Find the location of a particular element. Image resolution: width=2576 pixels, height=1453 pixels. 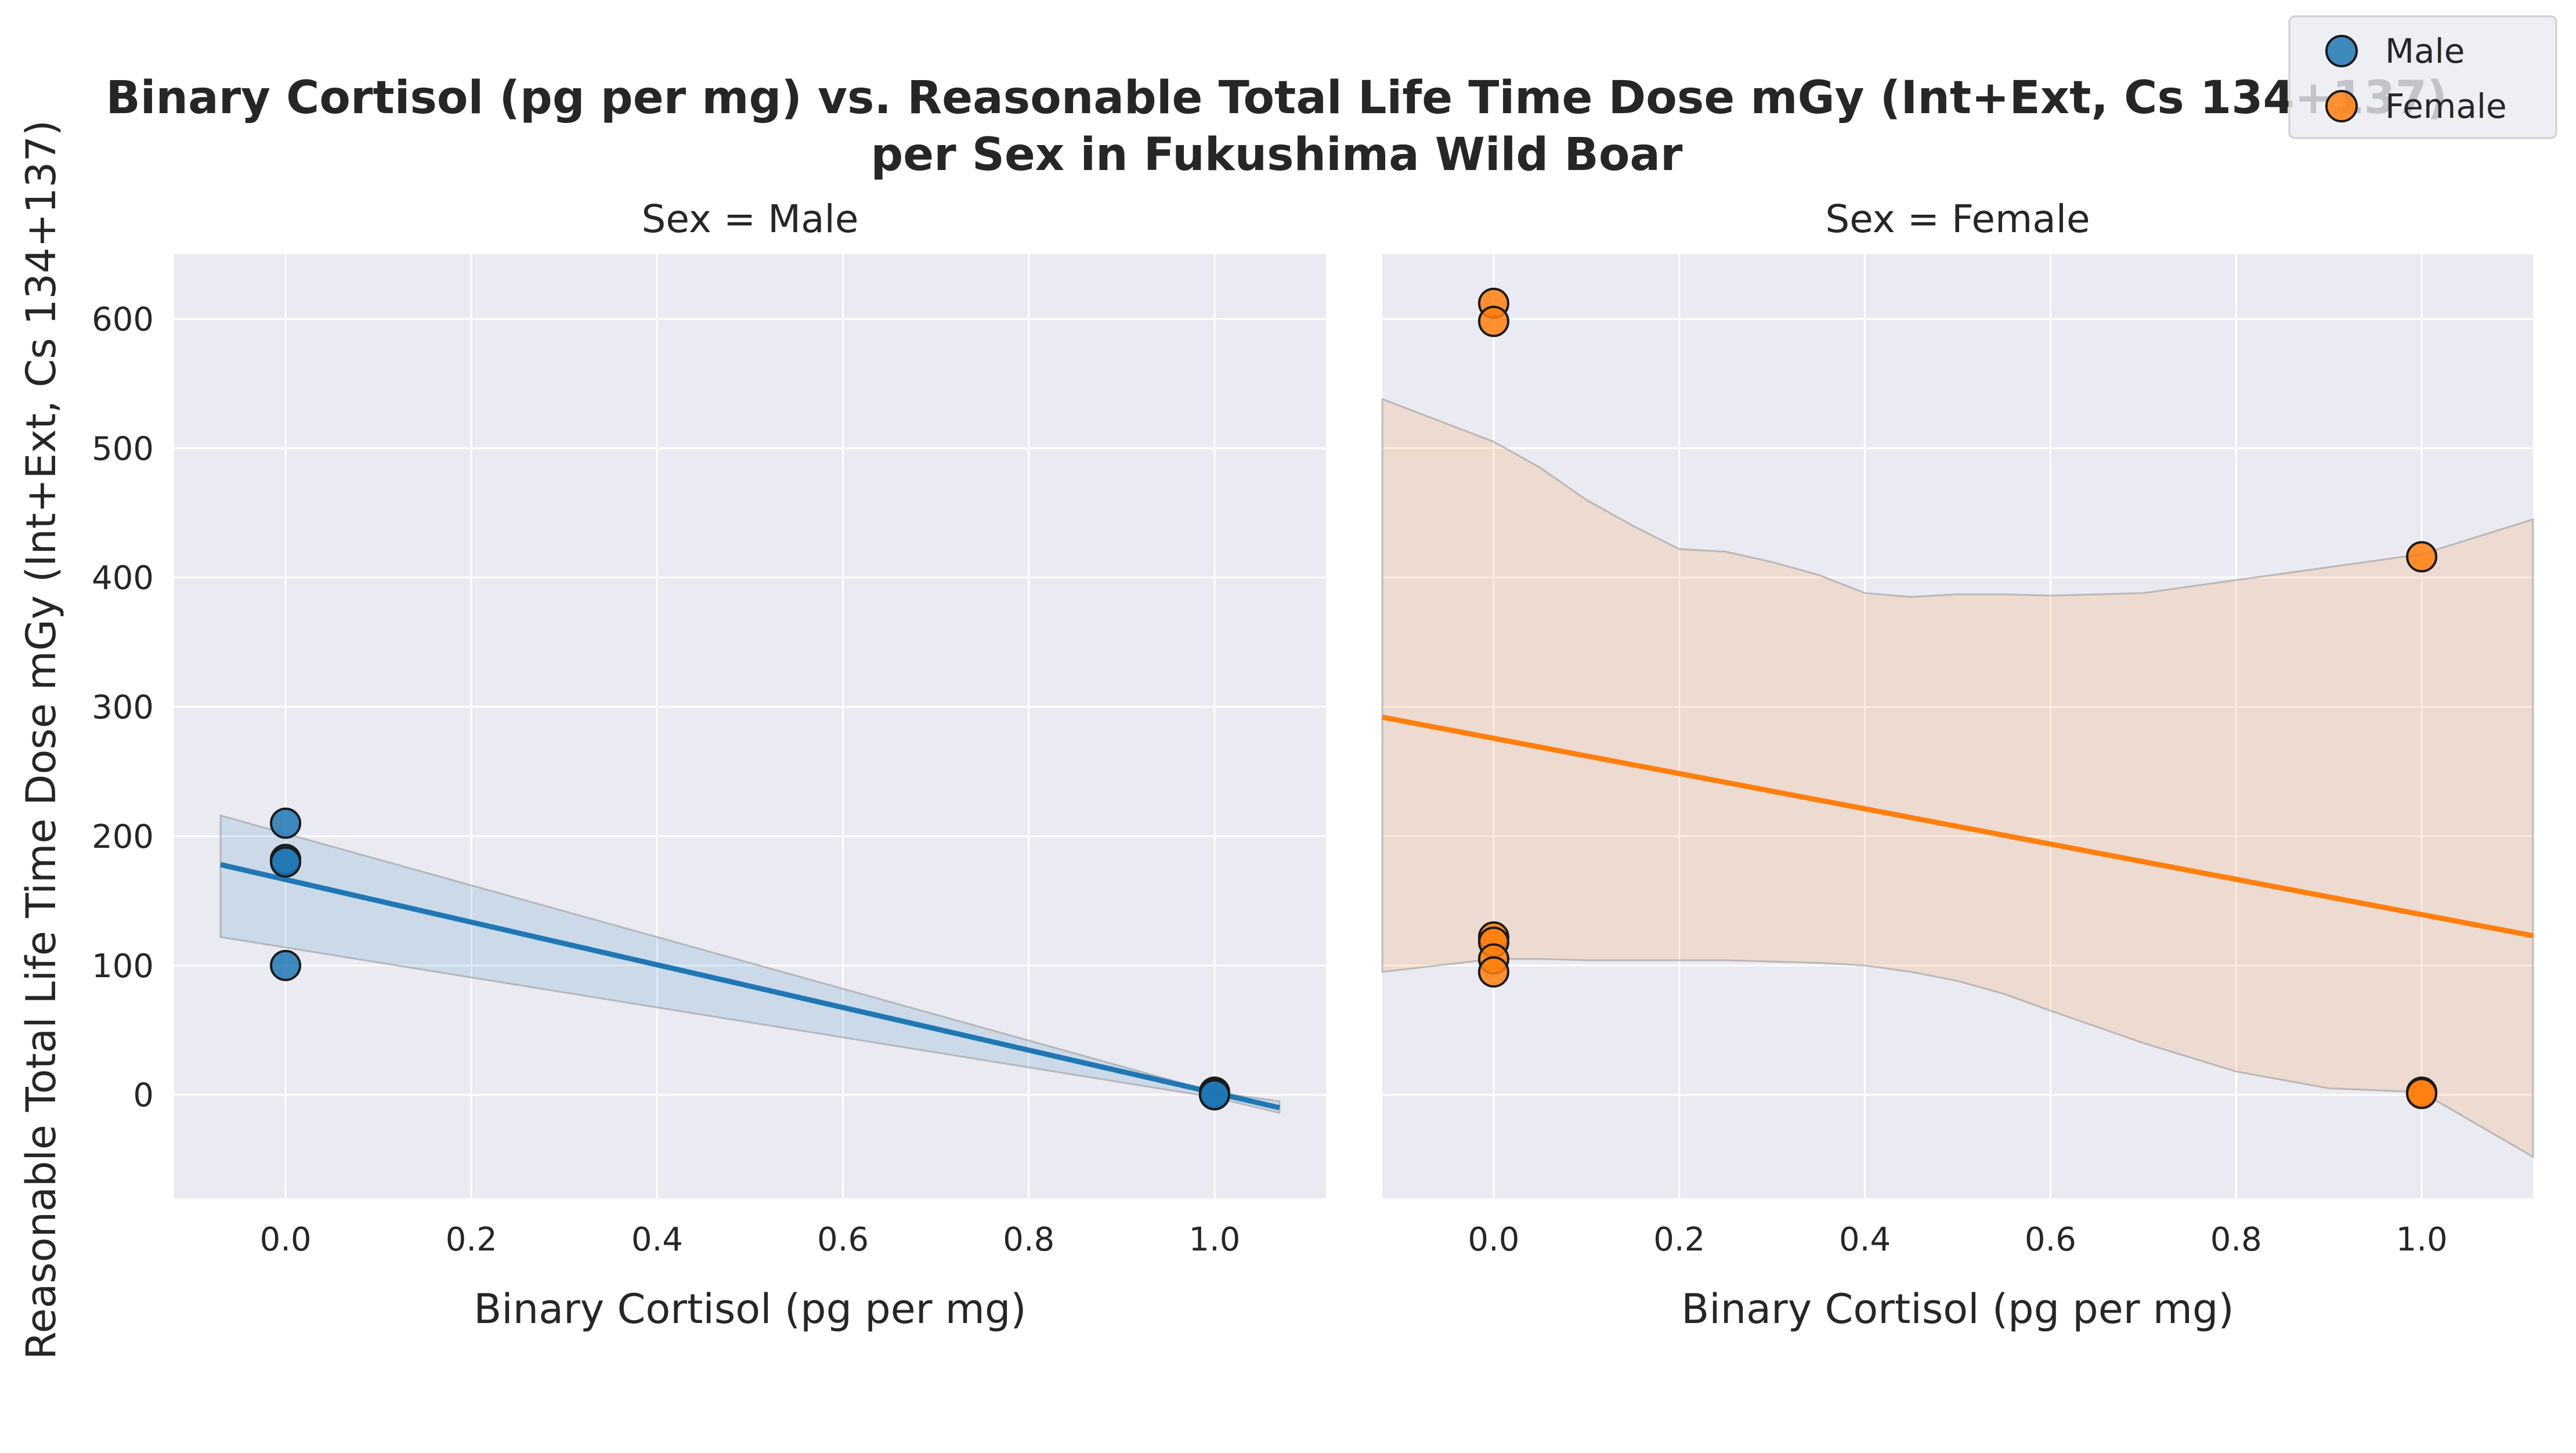

y-tick-label: 400 is located at coordinates (123, 578).